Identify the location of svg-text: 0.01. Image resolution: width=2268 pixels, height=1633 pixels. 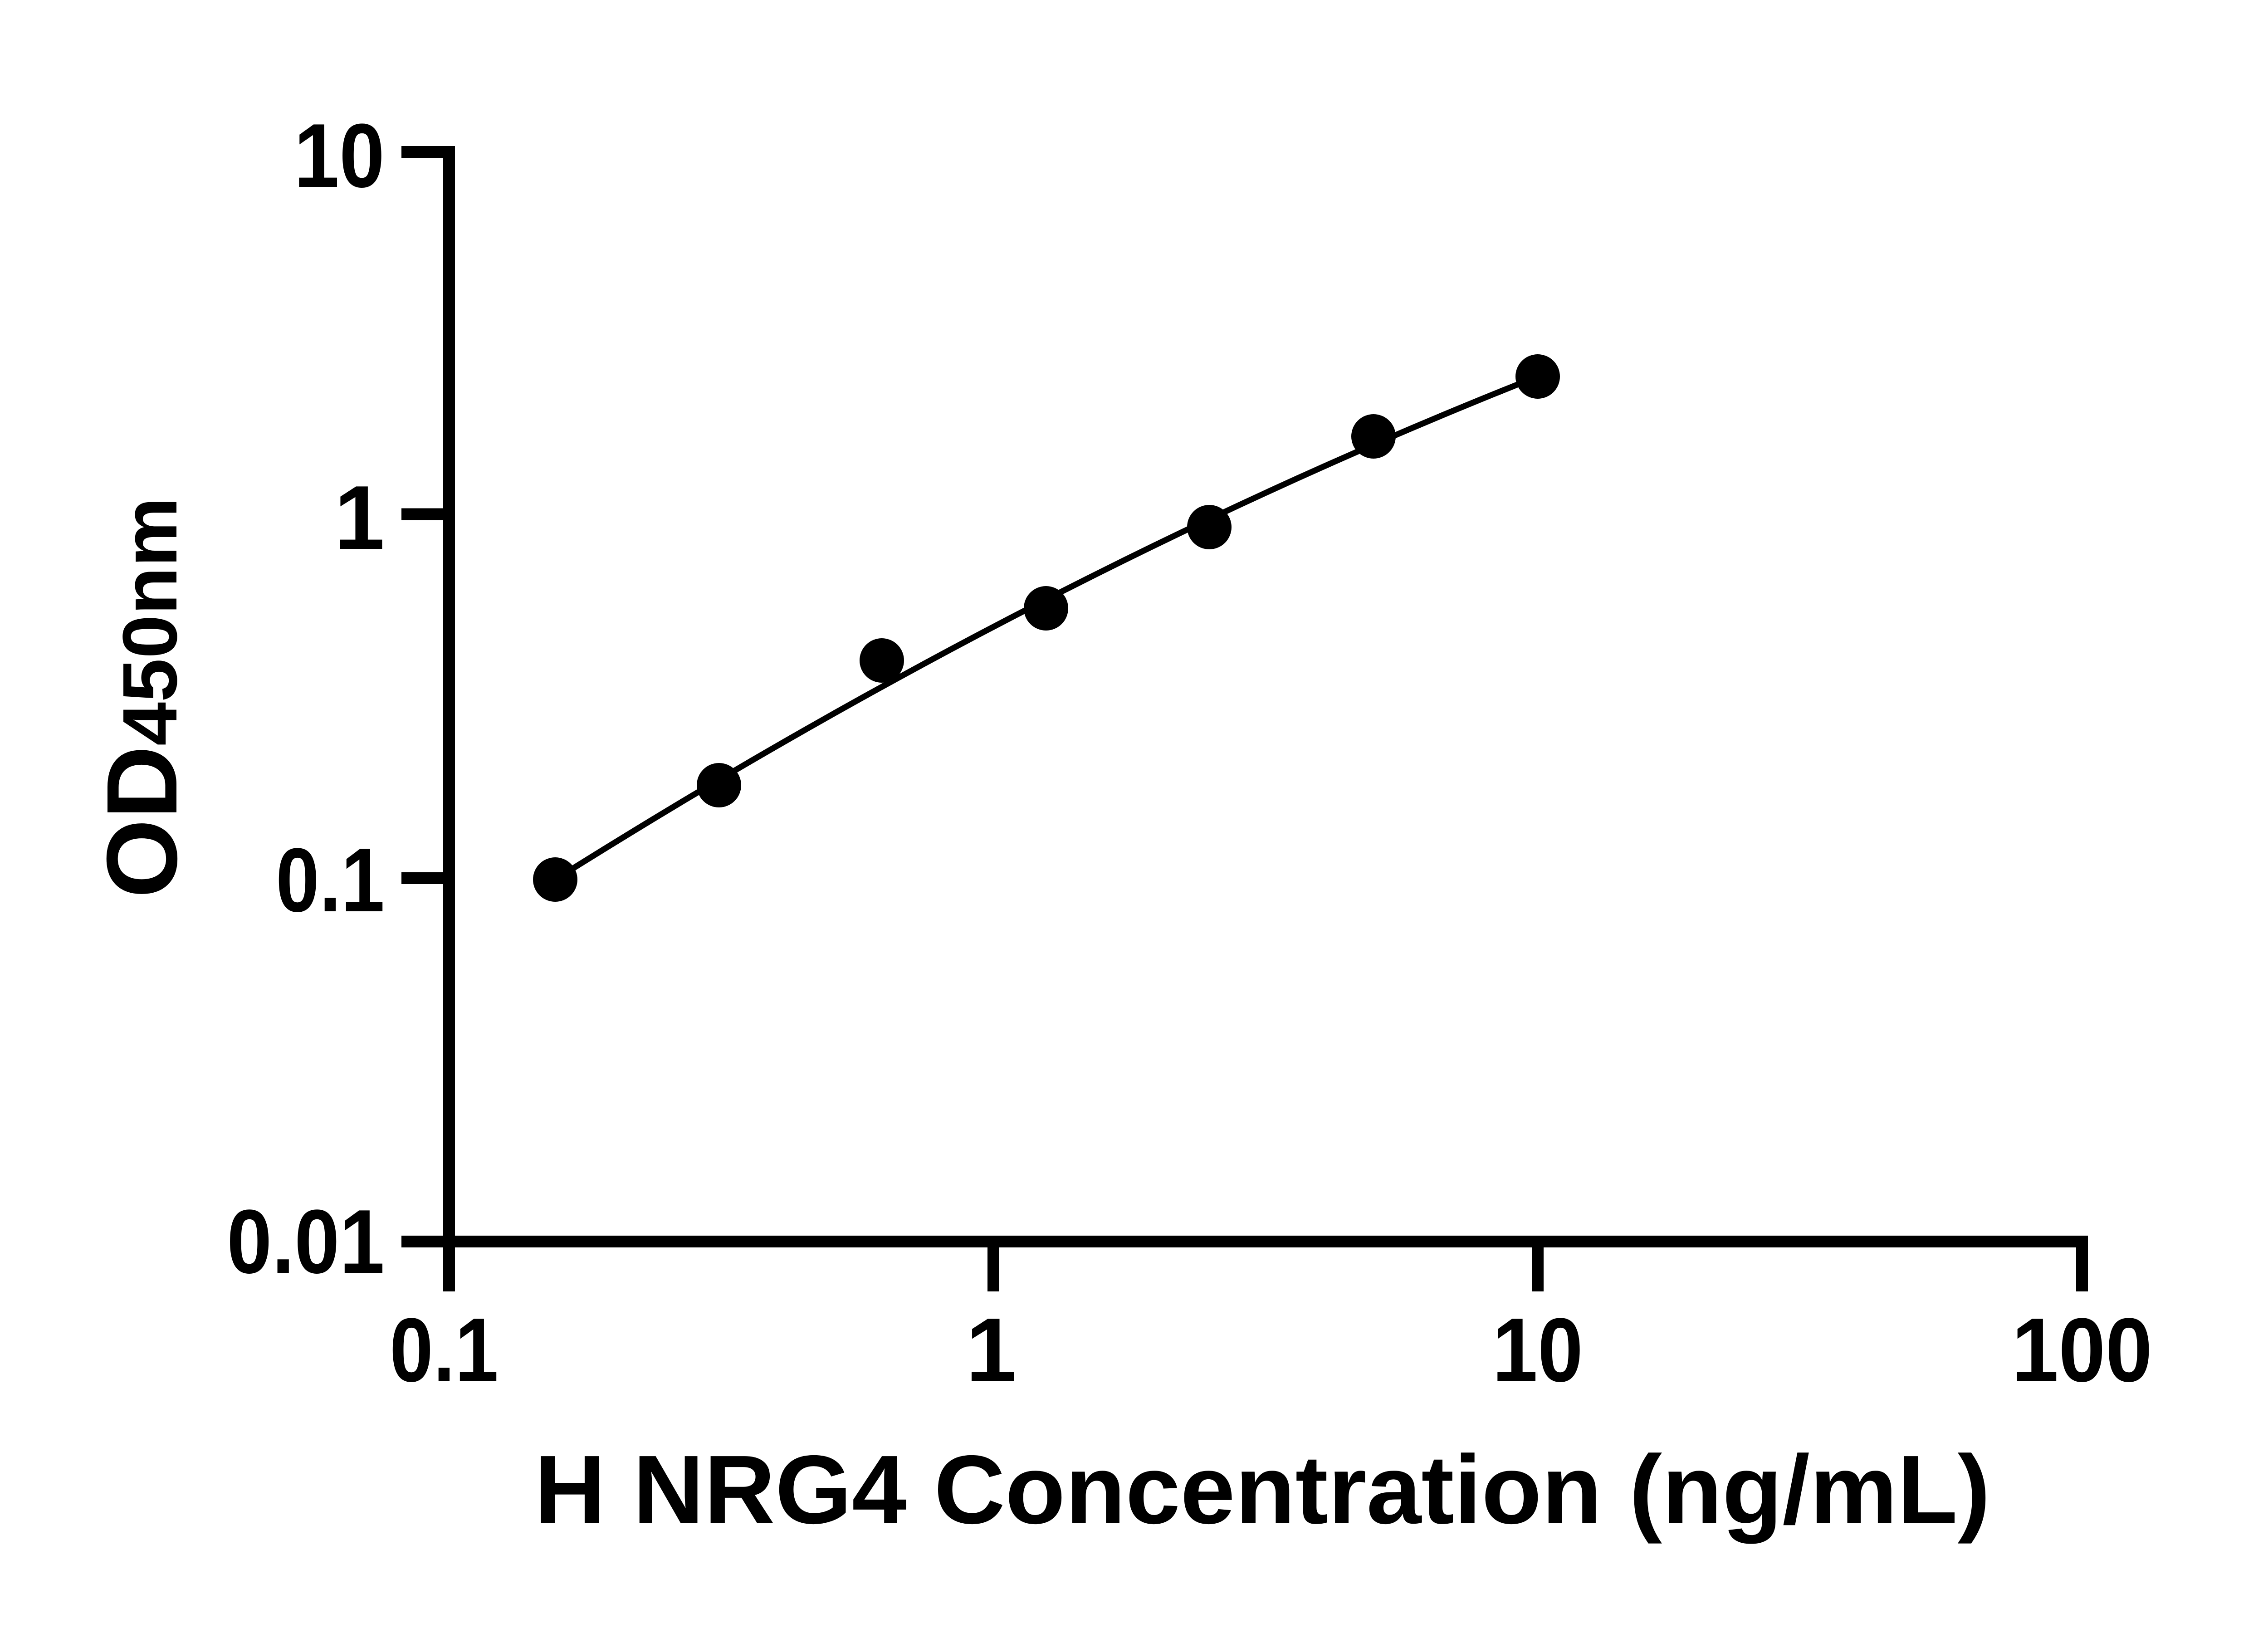
(306, 1241).